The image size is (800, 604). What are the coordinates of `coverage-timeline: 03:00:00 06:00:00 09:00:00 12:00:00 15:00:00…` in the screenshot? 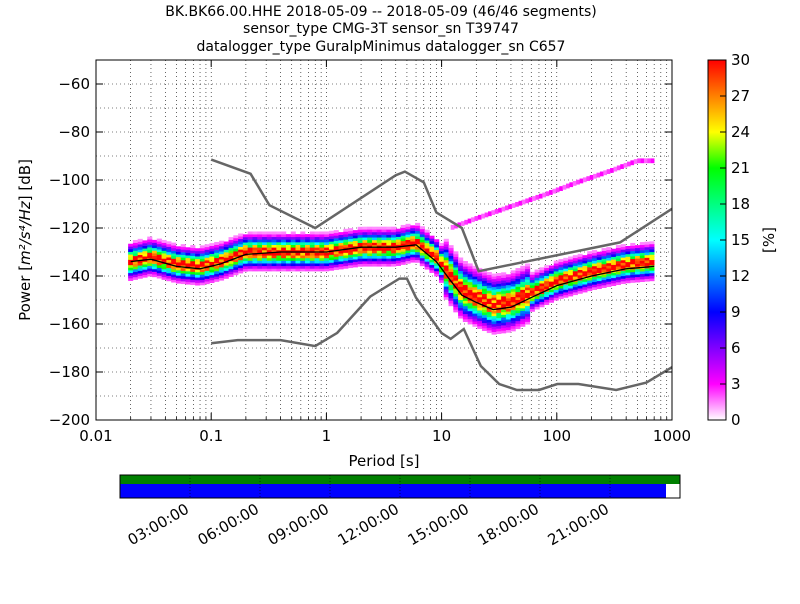 It's located at (400, 511).